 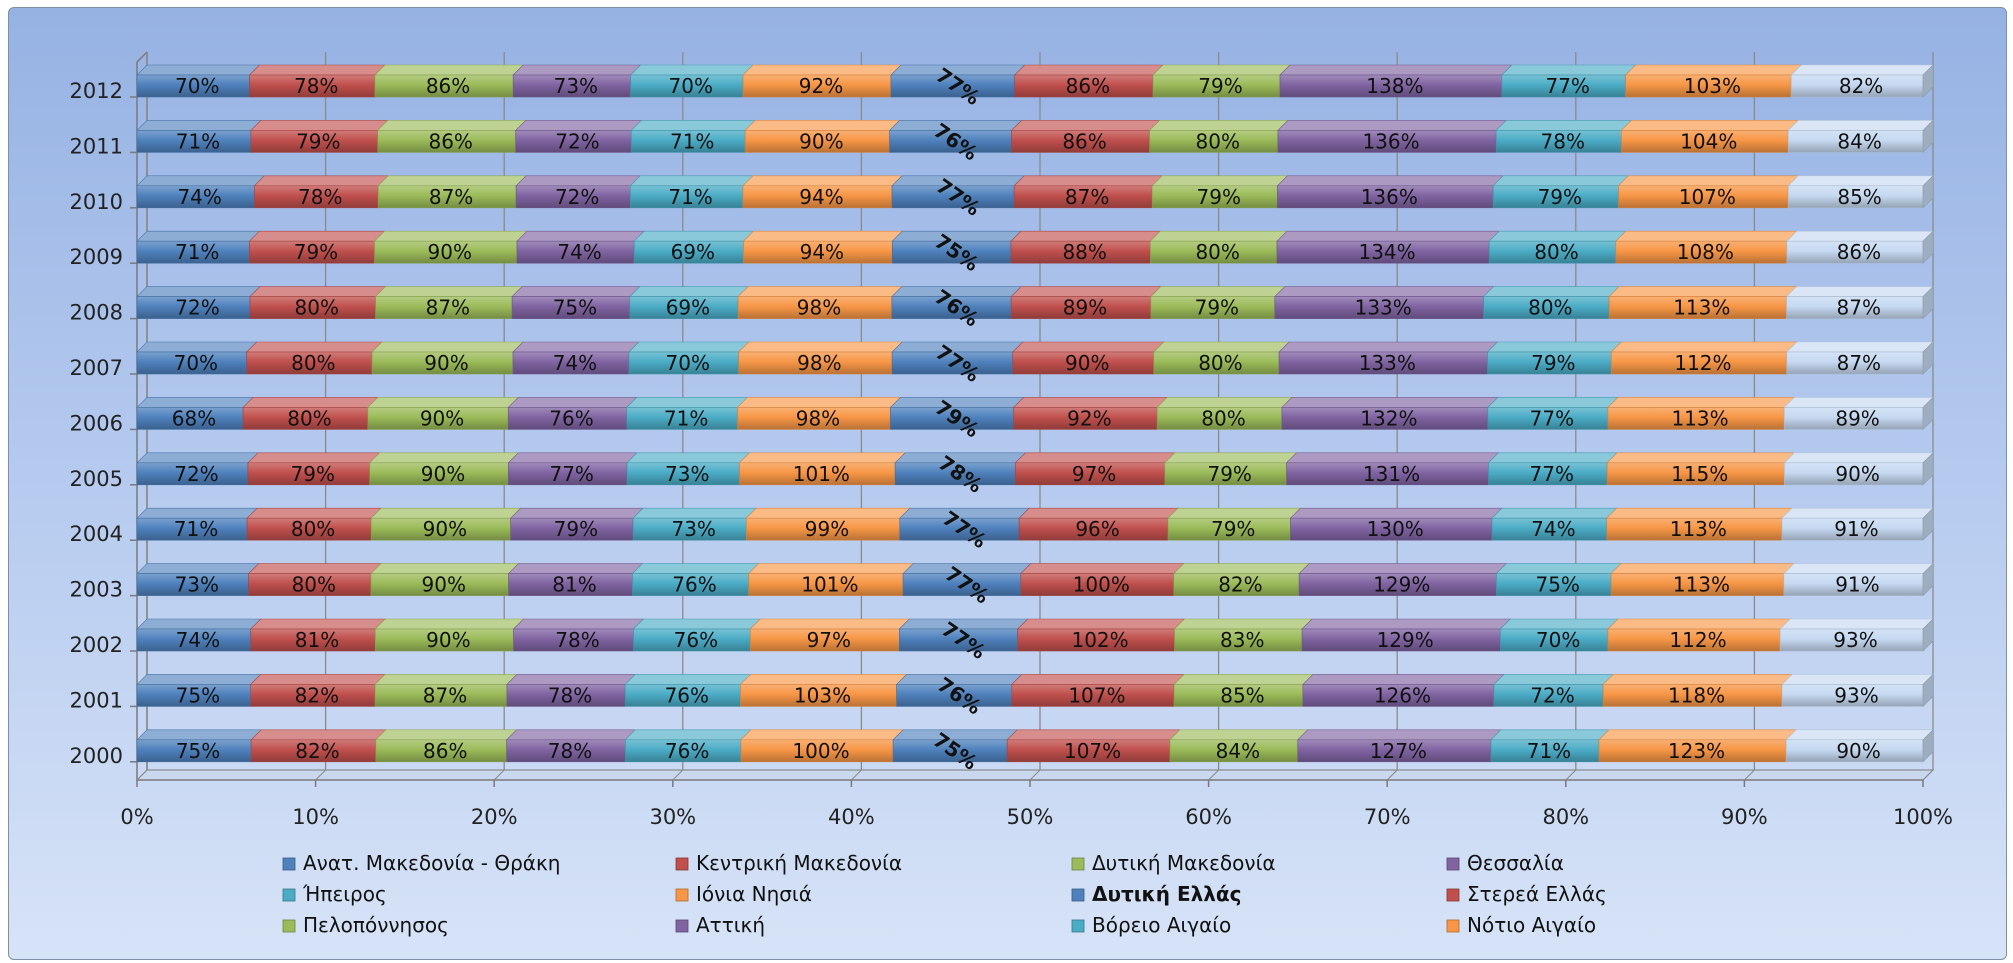 What do you see at coordinates (1097, 529) in the screenshot?
I see `data-label: 96%` at bounding box center [1097, 529].